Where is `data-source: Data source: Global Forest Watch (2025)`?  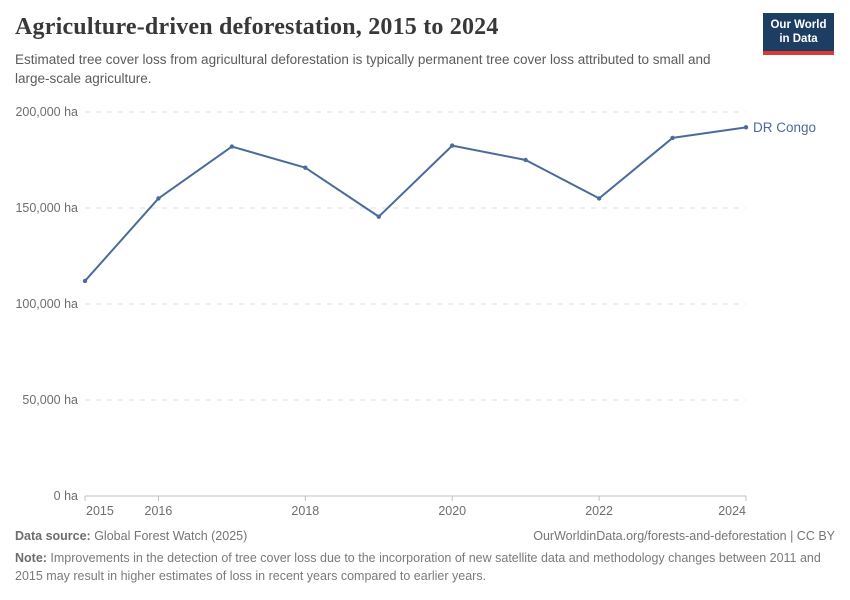 data-source: Data source: Global Forest Watch (2025) is located at coordinates (131, 536).